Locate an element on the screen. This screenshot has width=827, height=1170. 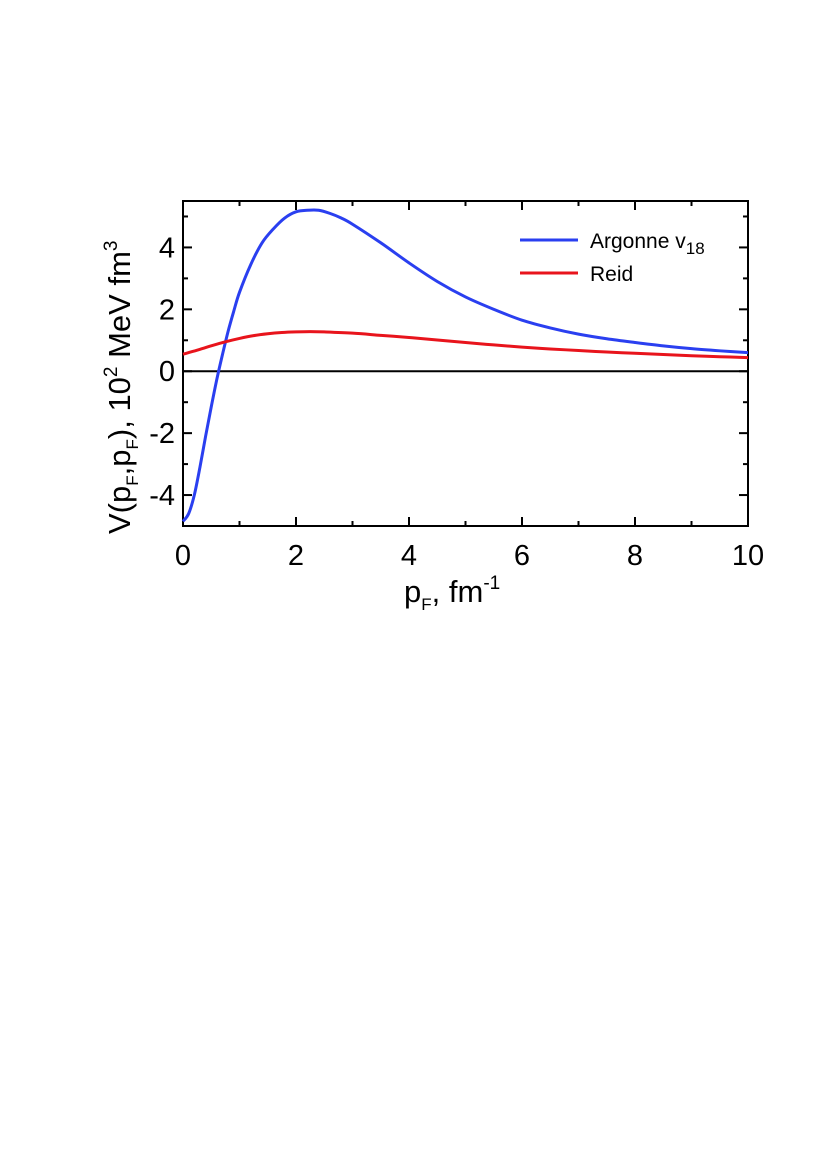
x-tick-label: 2 is located at coordinates (296, 556).